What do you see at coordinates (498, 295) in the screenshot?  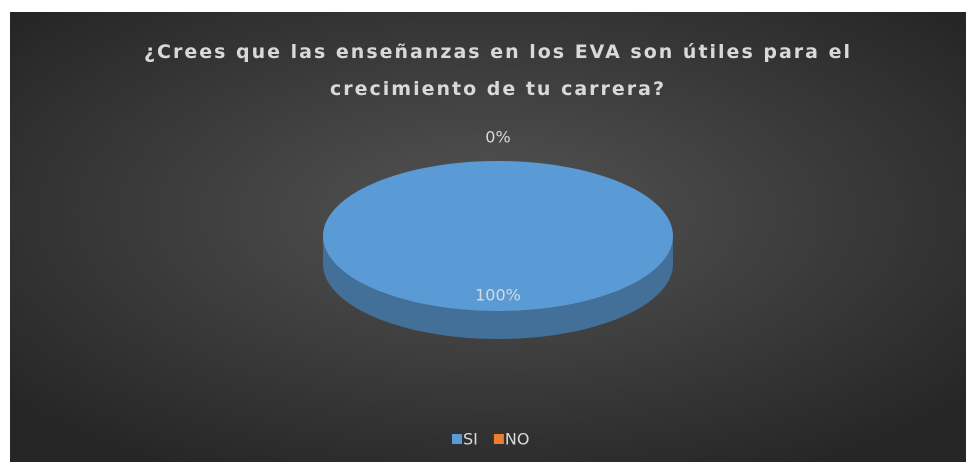 I see `data-label: 100%` at bounding box center [498, 295].